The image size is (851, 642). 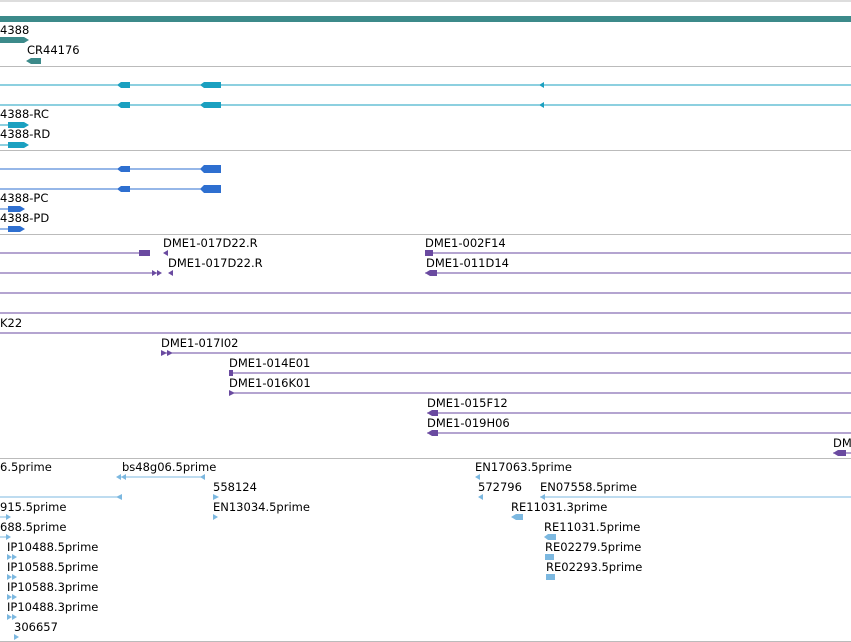 I want to click on clone-label: DME1-002F14, so click(x=465, y=243).